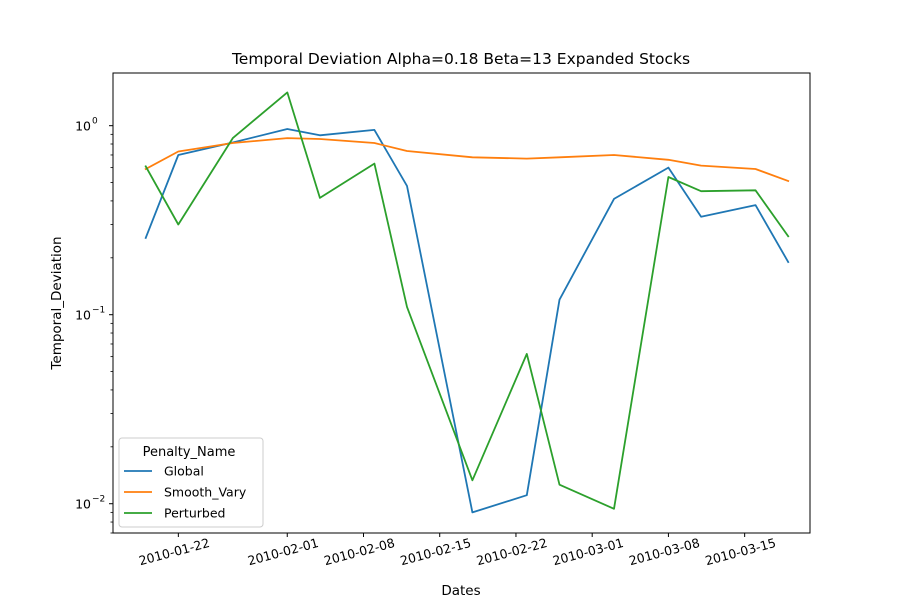  What do you see at coordinates (194, 513) in the screenshot?
I see `legend-label: Perturbed` at bounding box center [194, 513].